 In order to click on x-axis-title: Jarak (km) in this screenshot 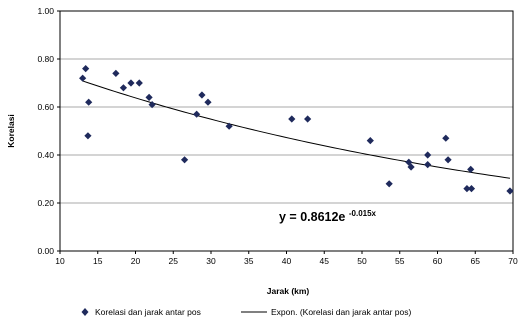, I will do `click(288, 291)`.